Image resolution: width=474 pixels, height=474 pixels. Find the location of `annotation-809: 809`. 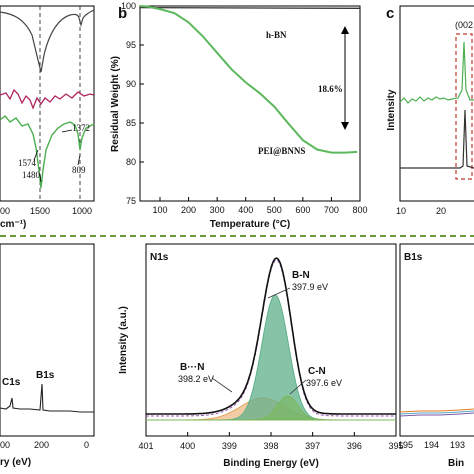

annotation-809: 809 is located at coordinates (79, 170).